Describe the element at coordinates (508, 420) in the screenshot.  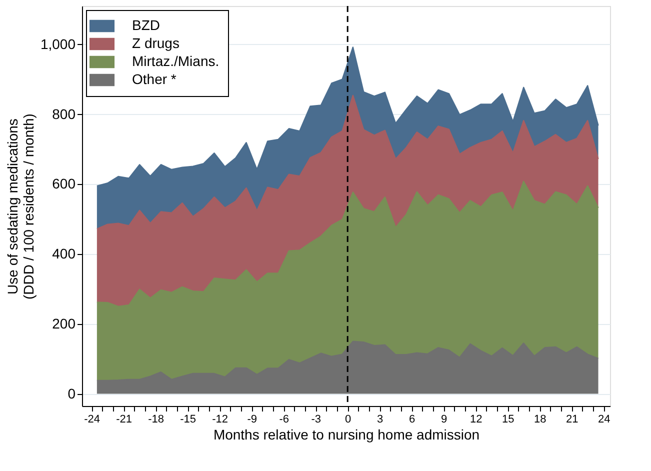
I see `x-tick-label: 15` at that location.